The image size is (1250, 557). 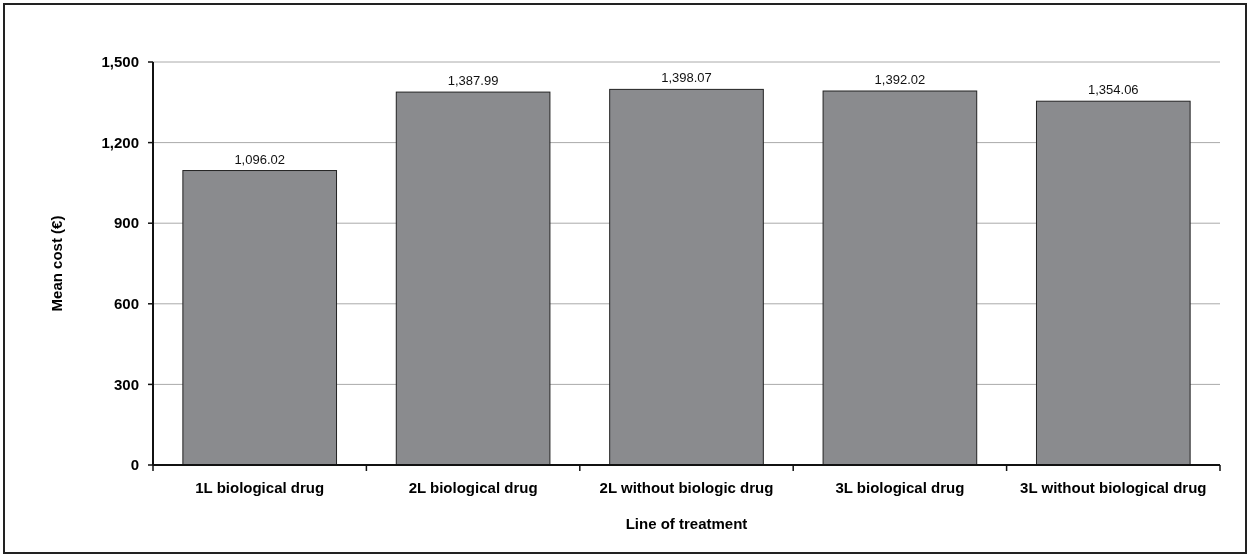 What do you see at coordinates (900, 80) in the screenshot?
I see `data-label: 1,392.02` at bounding box center [900, 80].